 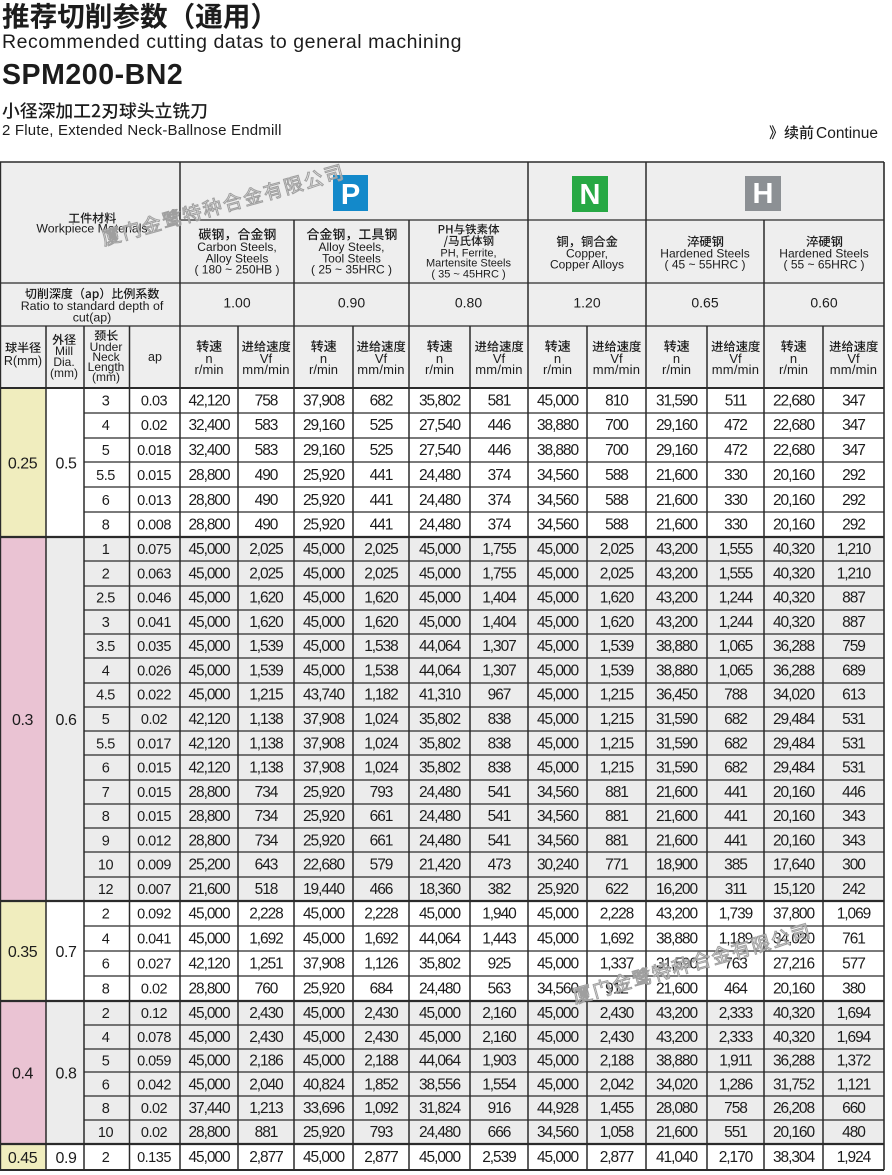 I want to click on svg-text: 525, so click(x=381, y=450).